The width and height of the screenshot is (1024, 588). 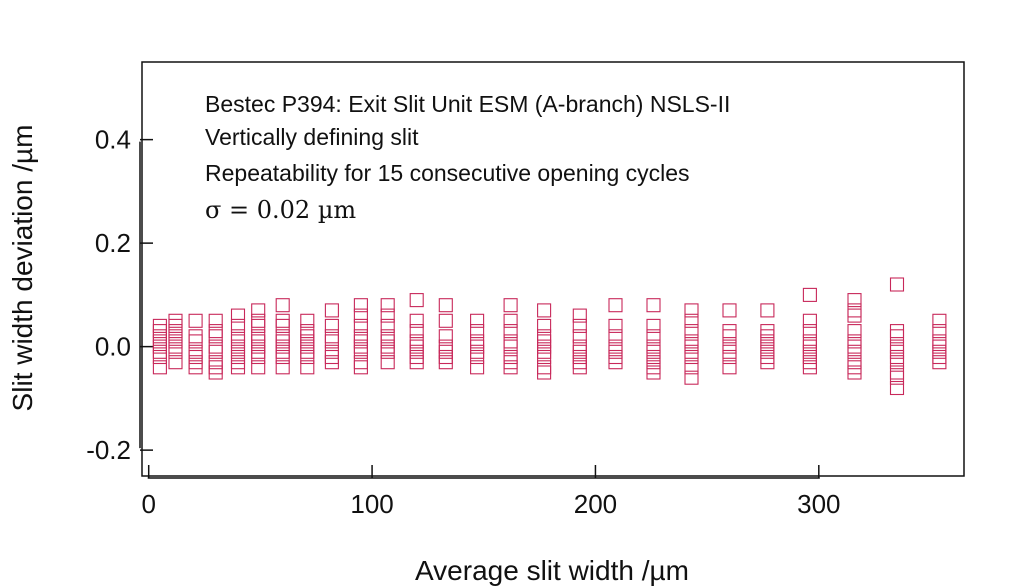 I want to click on y-axis: -0.2 0.0 0.2 0.4, so click(x=119, y=295).